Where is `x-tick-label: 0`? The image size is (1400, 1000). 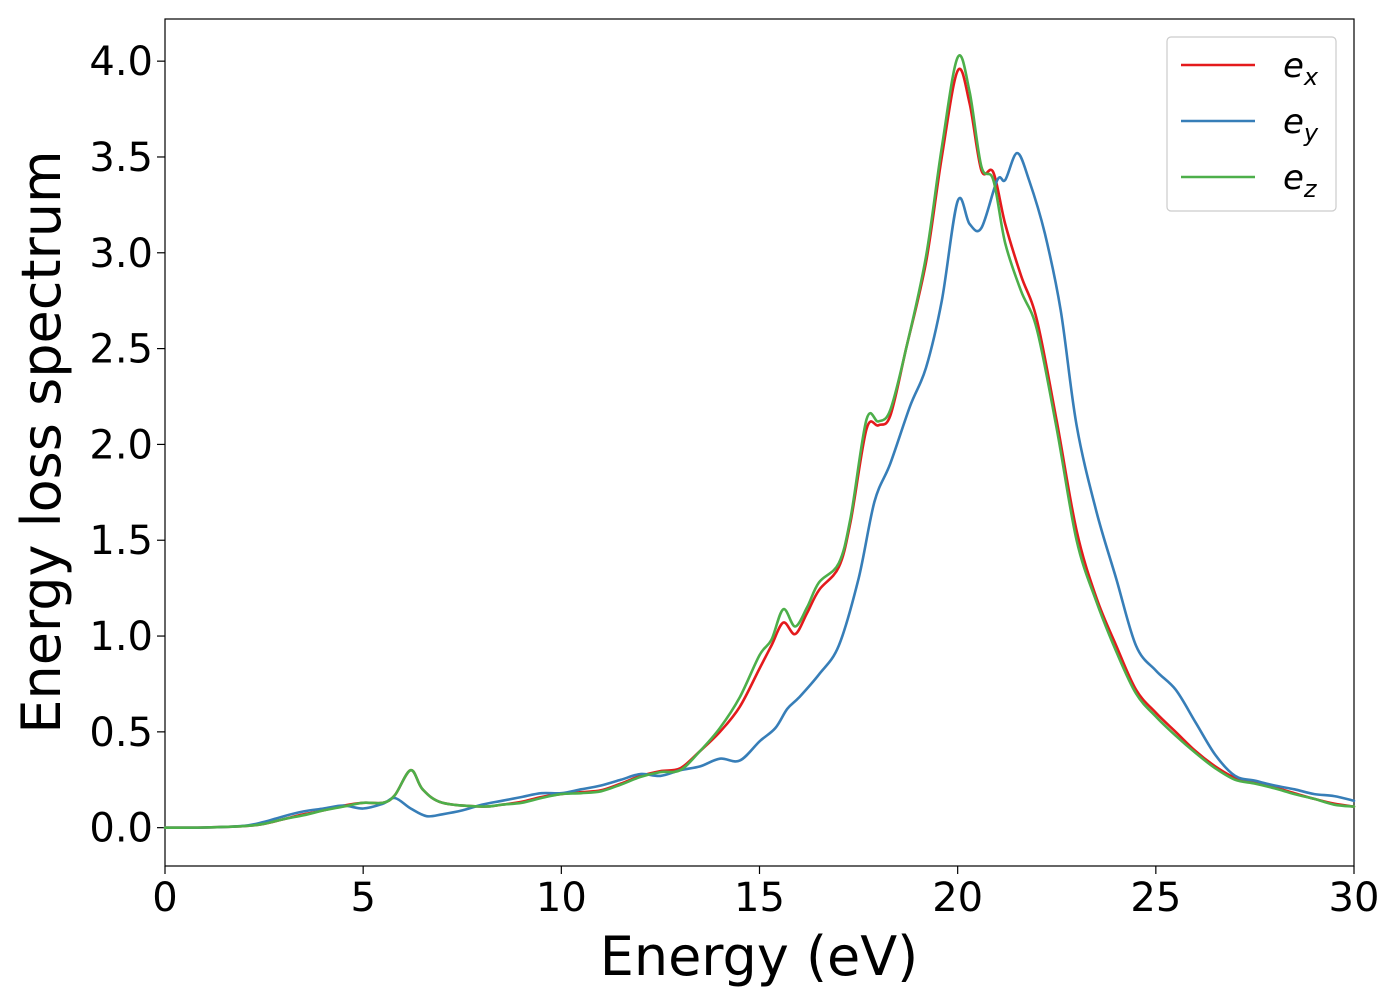 x-tick-label: 0 is located at coordinates (164, 898).